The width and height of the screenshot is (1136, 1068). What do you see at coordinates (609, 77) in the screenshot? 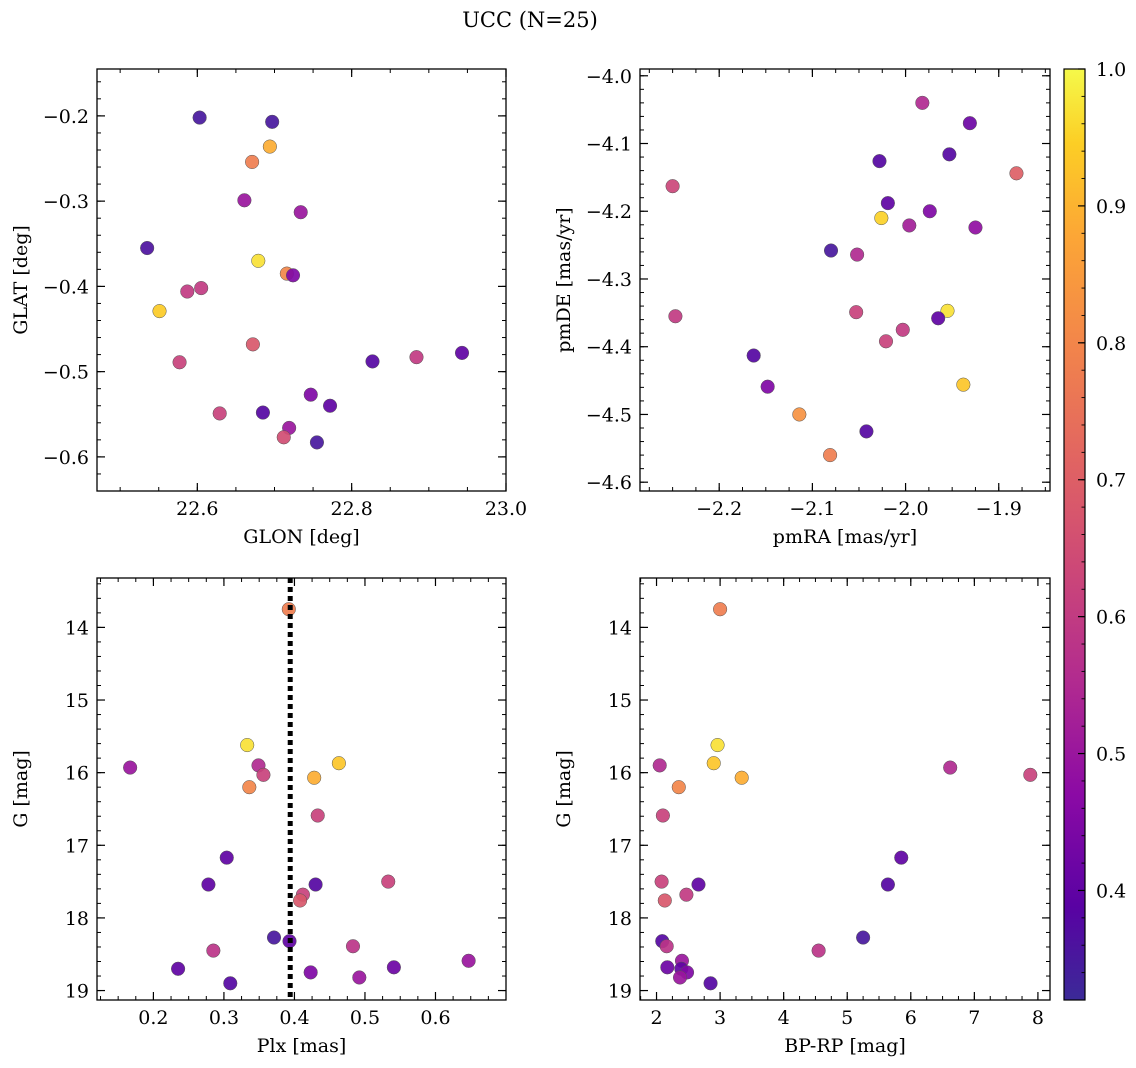
I see `y-tick-label: −4.0` at bounding box center [609, 77].